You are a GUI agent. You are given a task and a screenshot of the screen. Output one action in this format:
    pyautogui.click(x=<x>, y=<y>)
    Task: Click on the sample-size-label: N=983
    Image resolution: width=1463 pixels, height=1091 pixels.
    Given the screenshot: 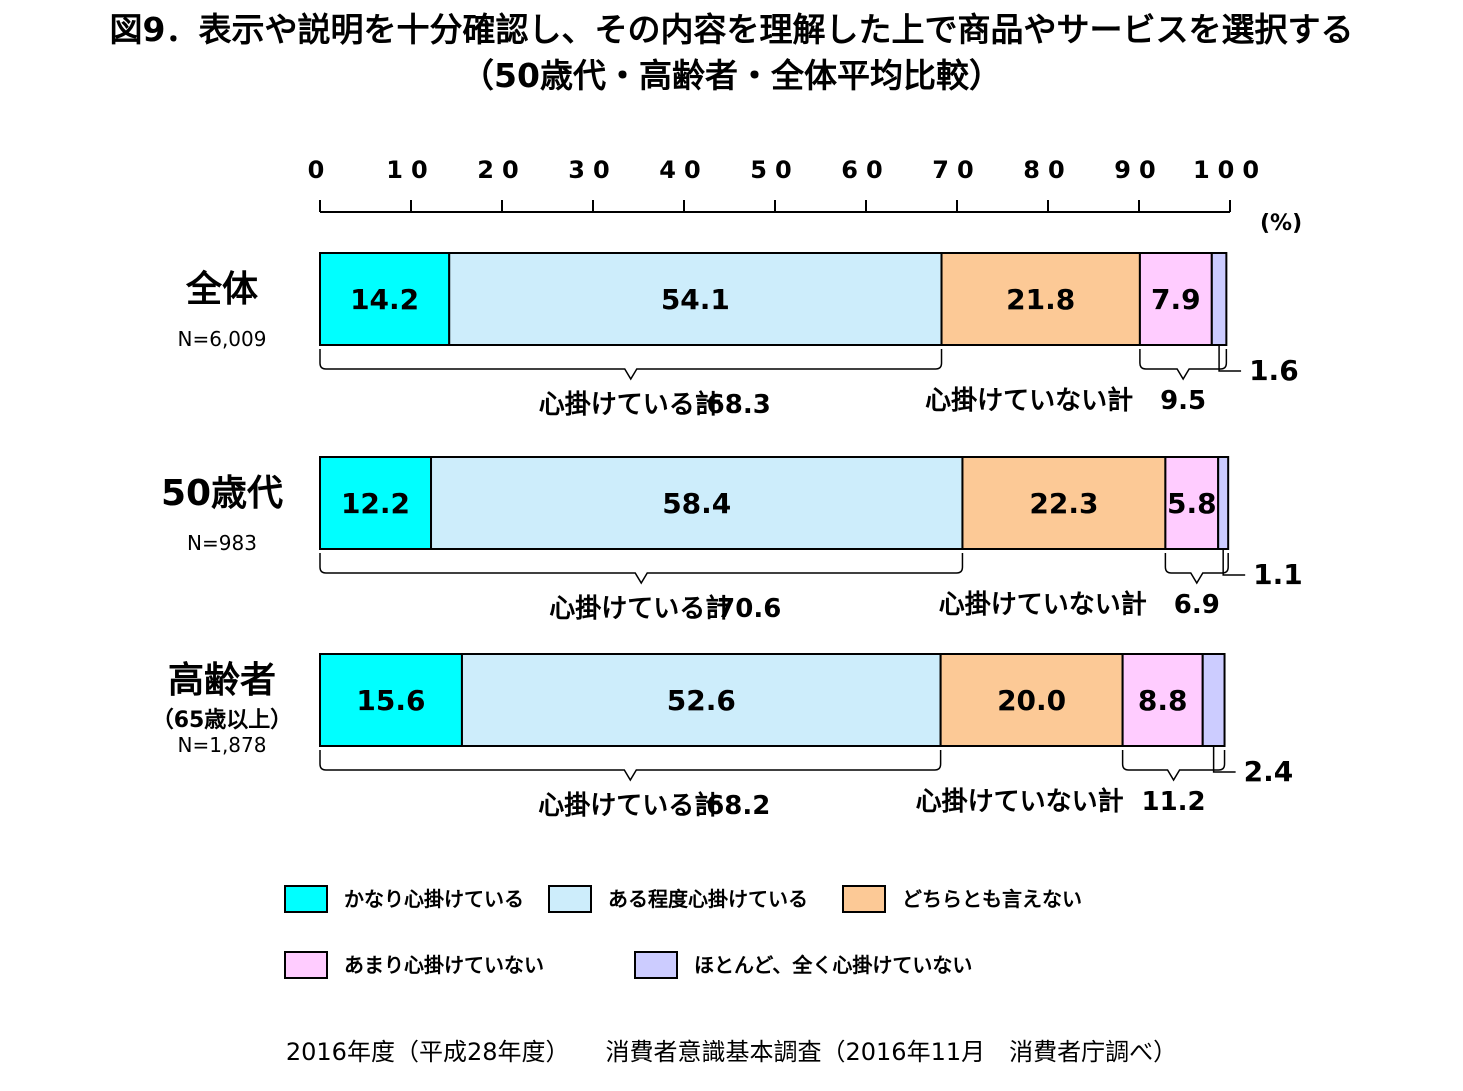 What is the action you would take?
    pyautogui.click(x=222, y=543)
    